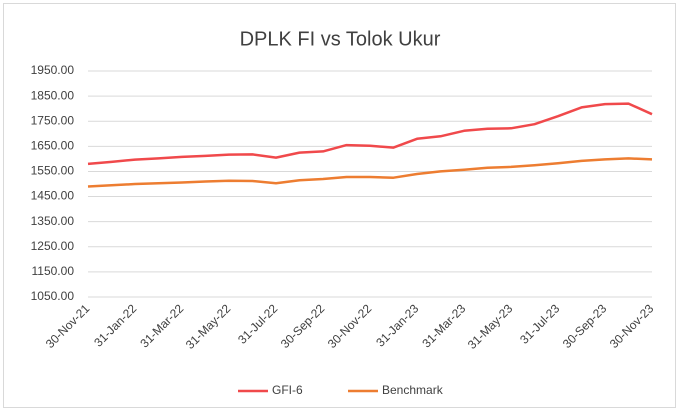  Describe the element at coordinates (413, 390) in the screenshot. I see `legend-label: Benchmark` at that location.